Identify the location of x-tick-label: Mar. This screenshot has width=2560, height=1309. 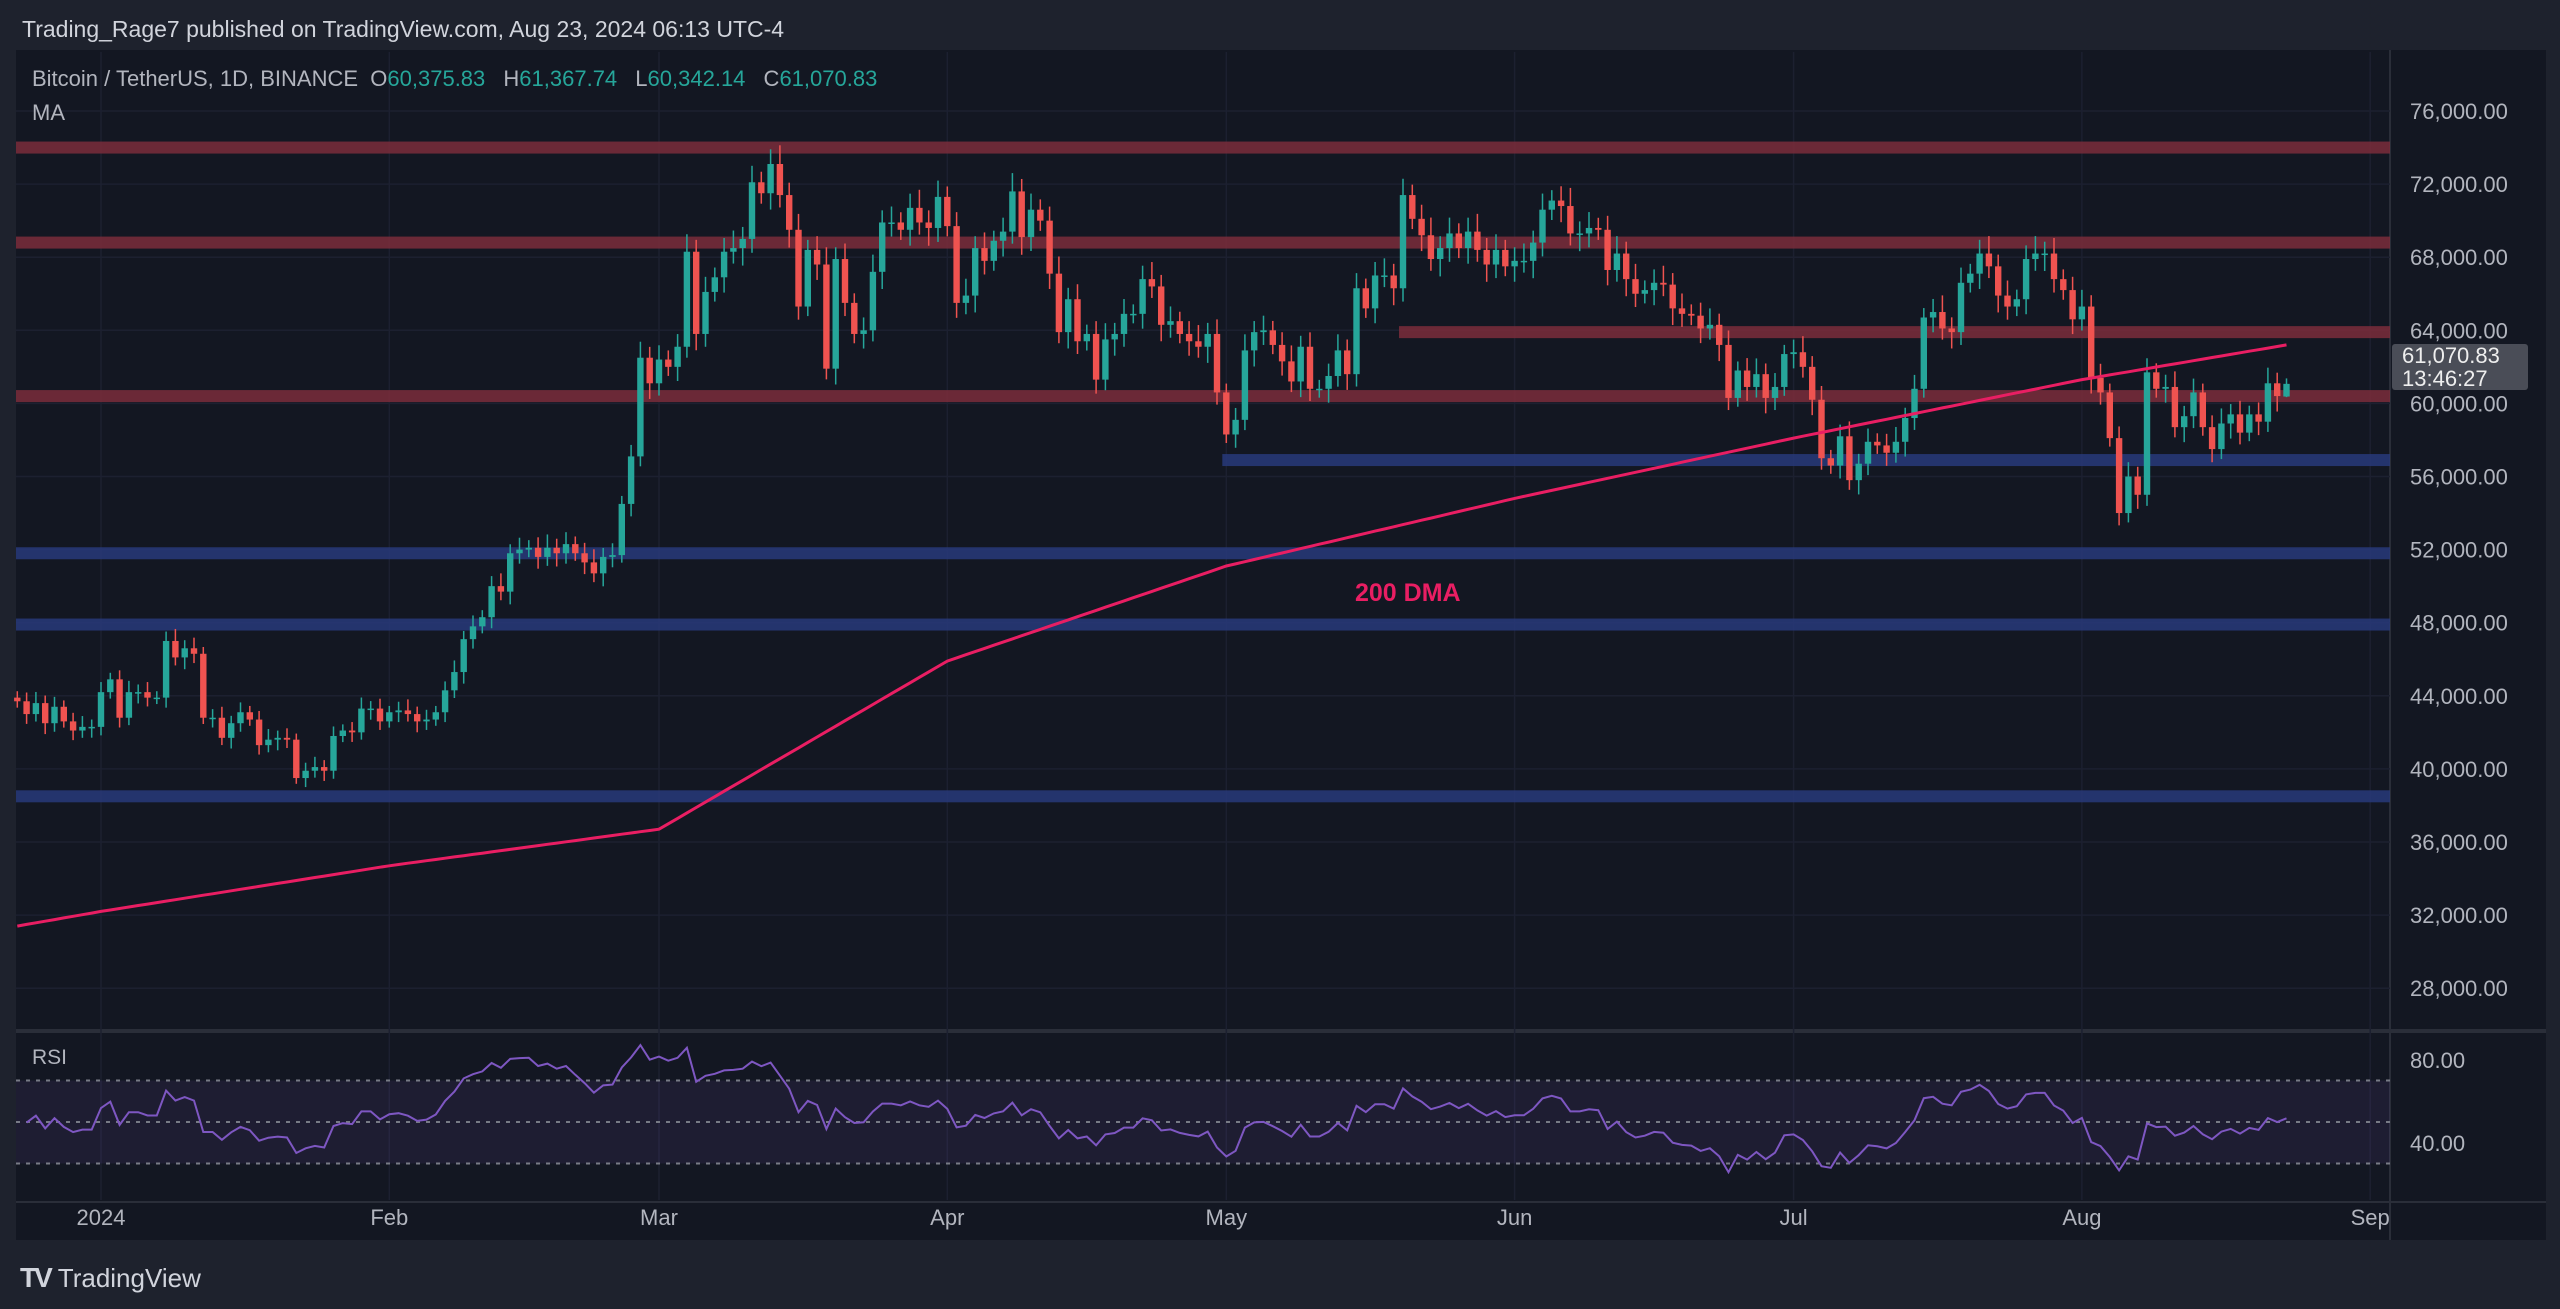
(659, 1217).